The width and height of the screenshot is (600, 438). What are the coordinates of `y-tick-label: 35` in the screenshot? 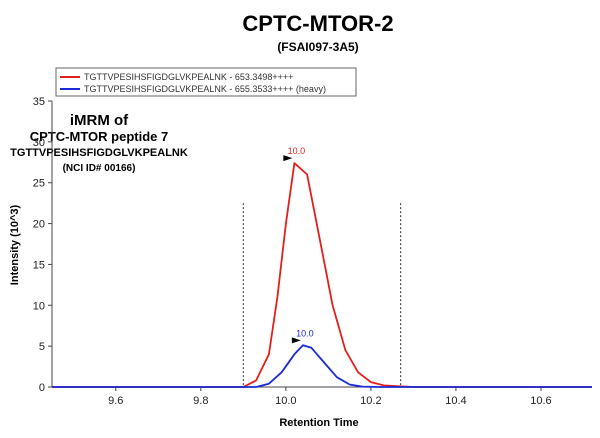 It's located at (39, 102).